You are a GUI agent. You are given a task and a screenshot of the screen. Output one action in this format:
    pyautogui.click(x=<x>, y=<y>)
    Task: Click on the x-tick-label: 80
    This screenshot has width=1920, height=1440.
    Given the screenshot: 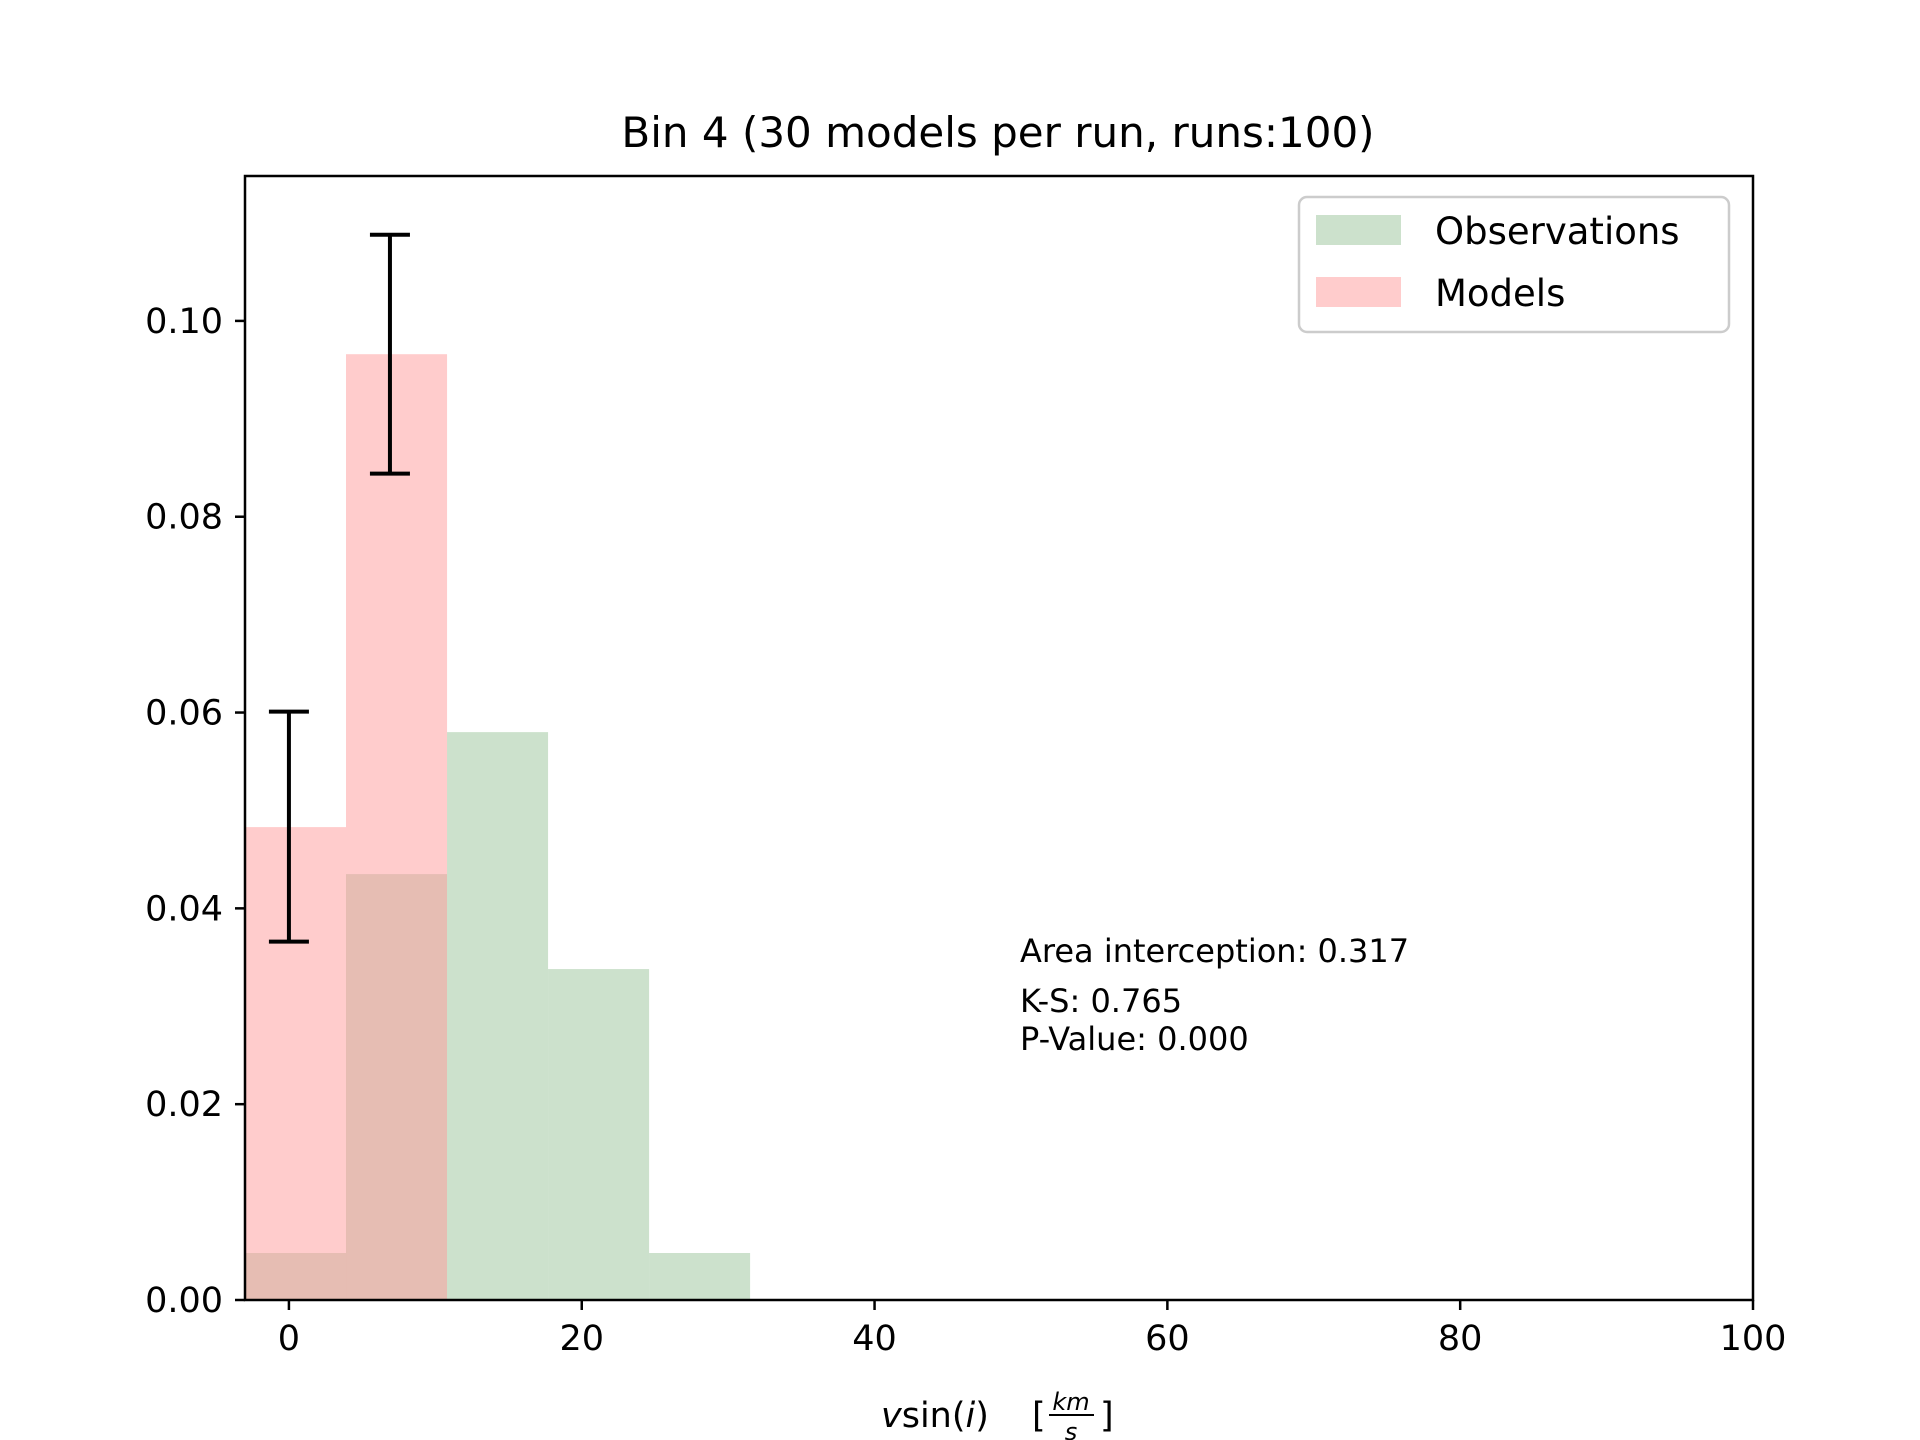 What is the action you would take?
    pyautogui.click(x=1460, y=1339)
    